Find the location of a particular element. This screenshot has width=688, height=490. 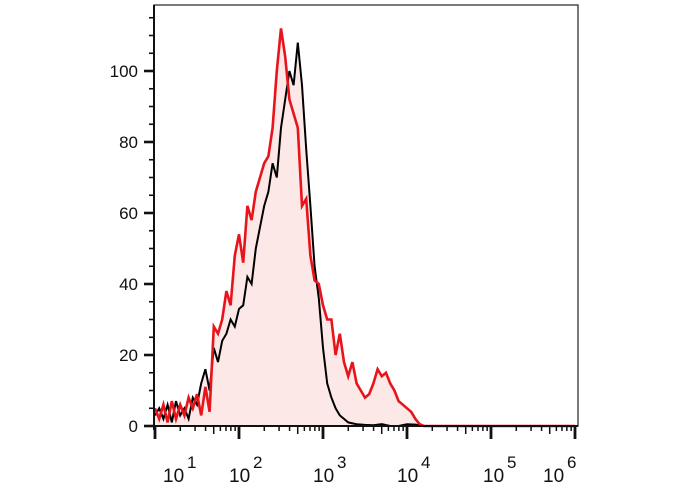

svg-text: 4 is located at coordinates (425, 462).